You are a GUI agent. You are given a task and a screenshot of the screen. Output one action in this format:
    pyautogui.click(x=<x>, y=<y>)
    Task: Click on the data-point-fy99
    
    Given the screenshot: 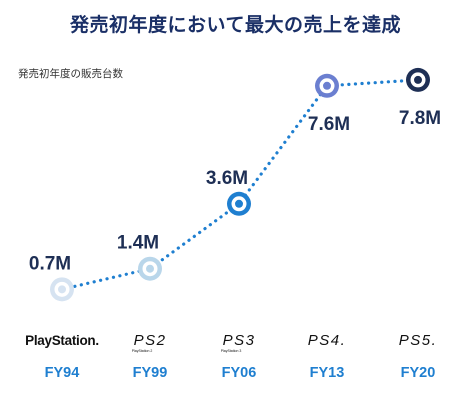 What is the action you would take?
    pyautogui.click(x=150, y=268)
    